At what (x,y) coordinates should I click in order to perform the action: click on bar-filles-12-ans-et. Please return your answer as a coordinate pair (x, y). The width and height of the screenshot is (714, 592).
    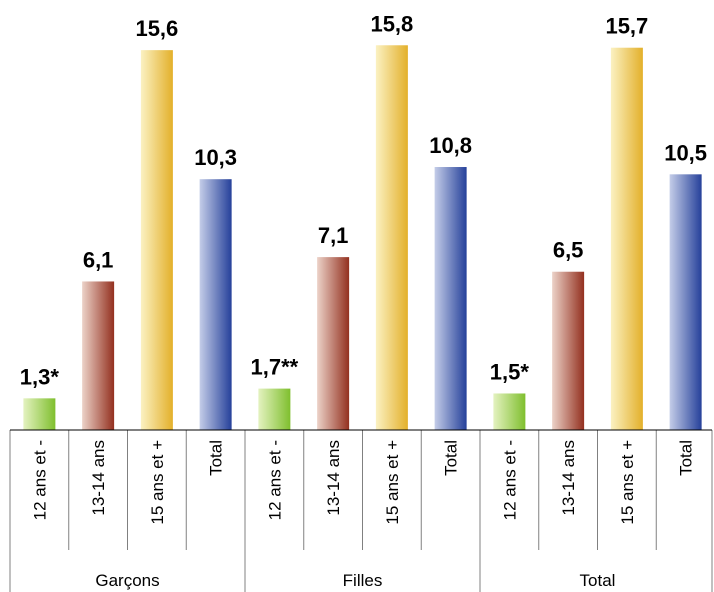
    Looking at the image, I should click on (274, 409).